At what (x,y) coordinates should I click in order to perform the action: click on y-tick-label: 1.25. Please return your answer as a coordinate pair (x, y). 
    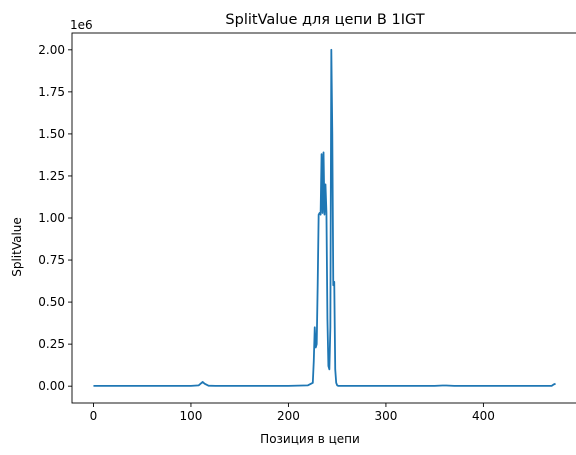
    Looking at the image, I should click on (51, 176).